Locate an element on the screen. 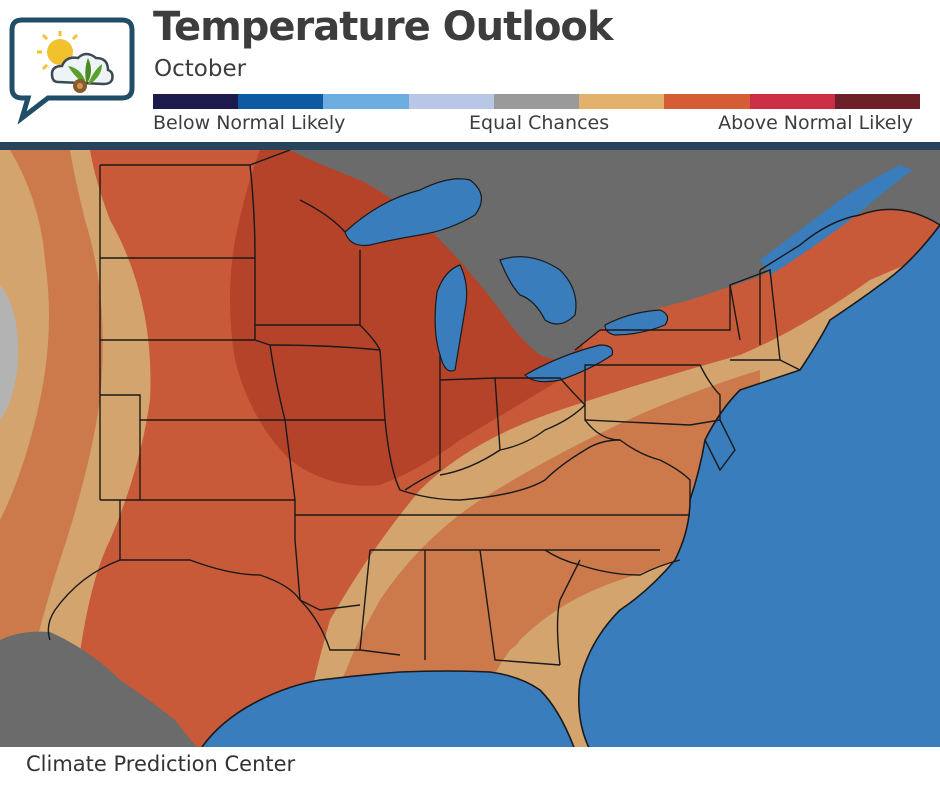 The image size is (940, 788). lake-michigan is located at coordinates (451, 318).